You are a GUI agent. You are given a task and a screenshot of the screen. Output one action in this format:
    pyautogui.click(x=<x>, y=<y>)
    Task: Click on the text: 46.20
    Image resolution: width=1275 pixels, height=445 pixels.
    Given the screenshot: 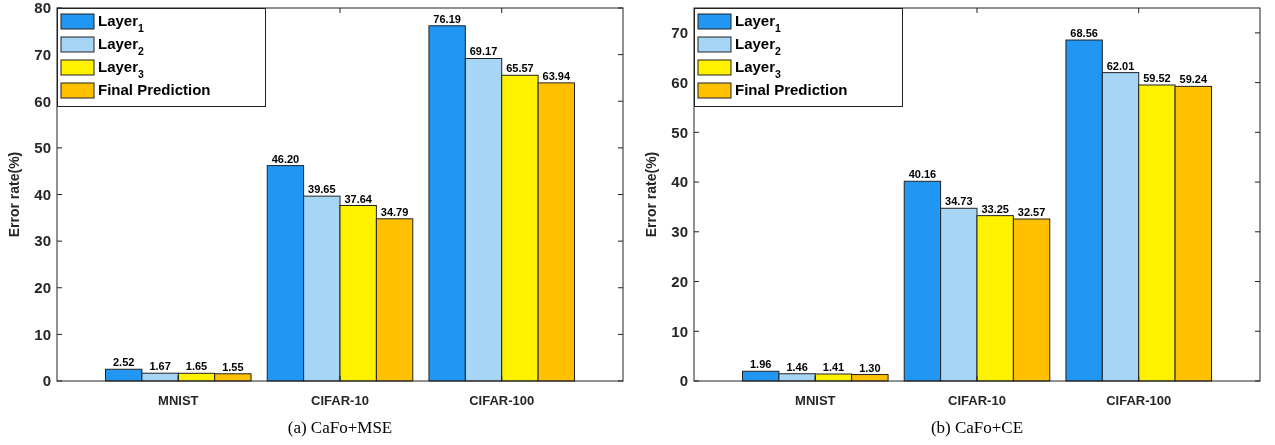 What is the action you would take?
    pyautogui.click(x=285, y=158)
    